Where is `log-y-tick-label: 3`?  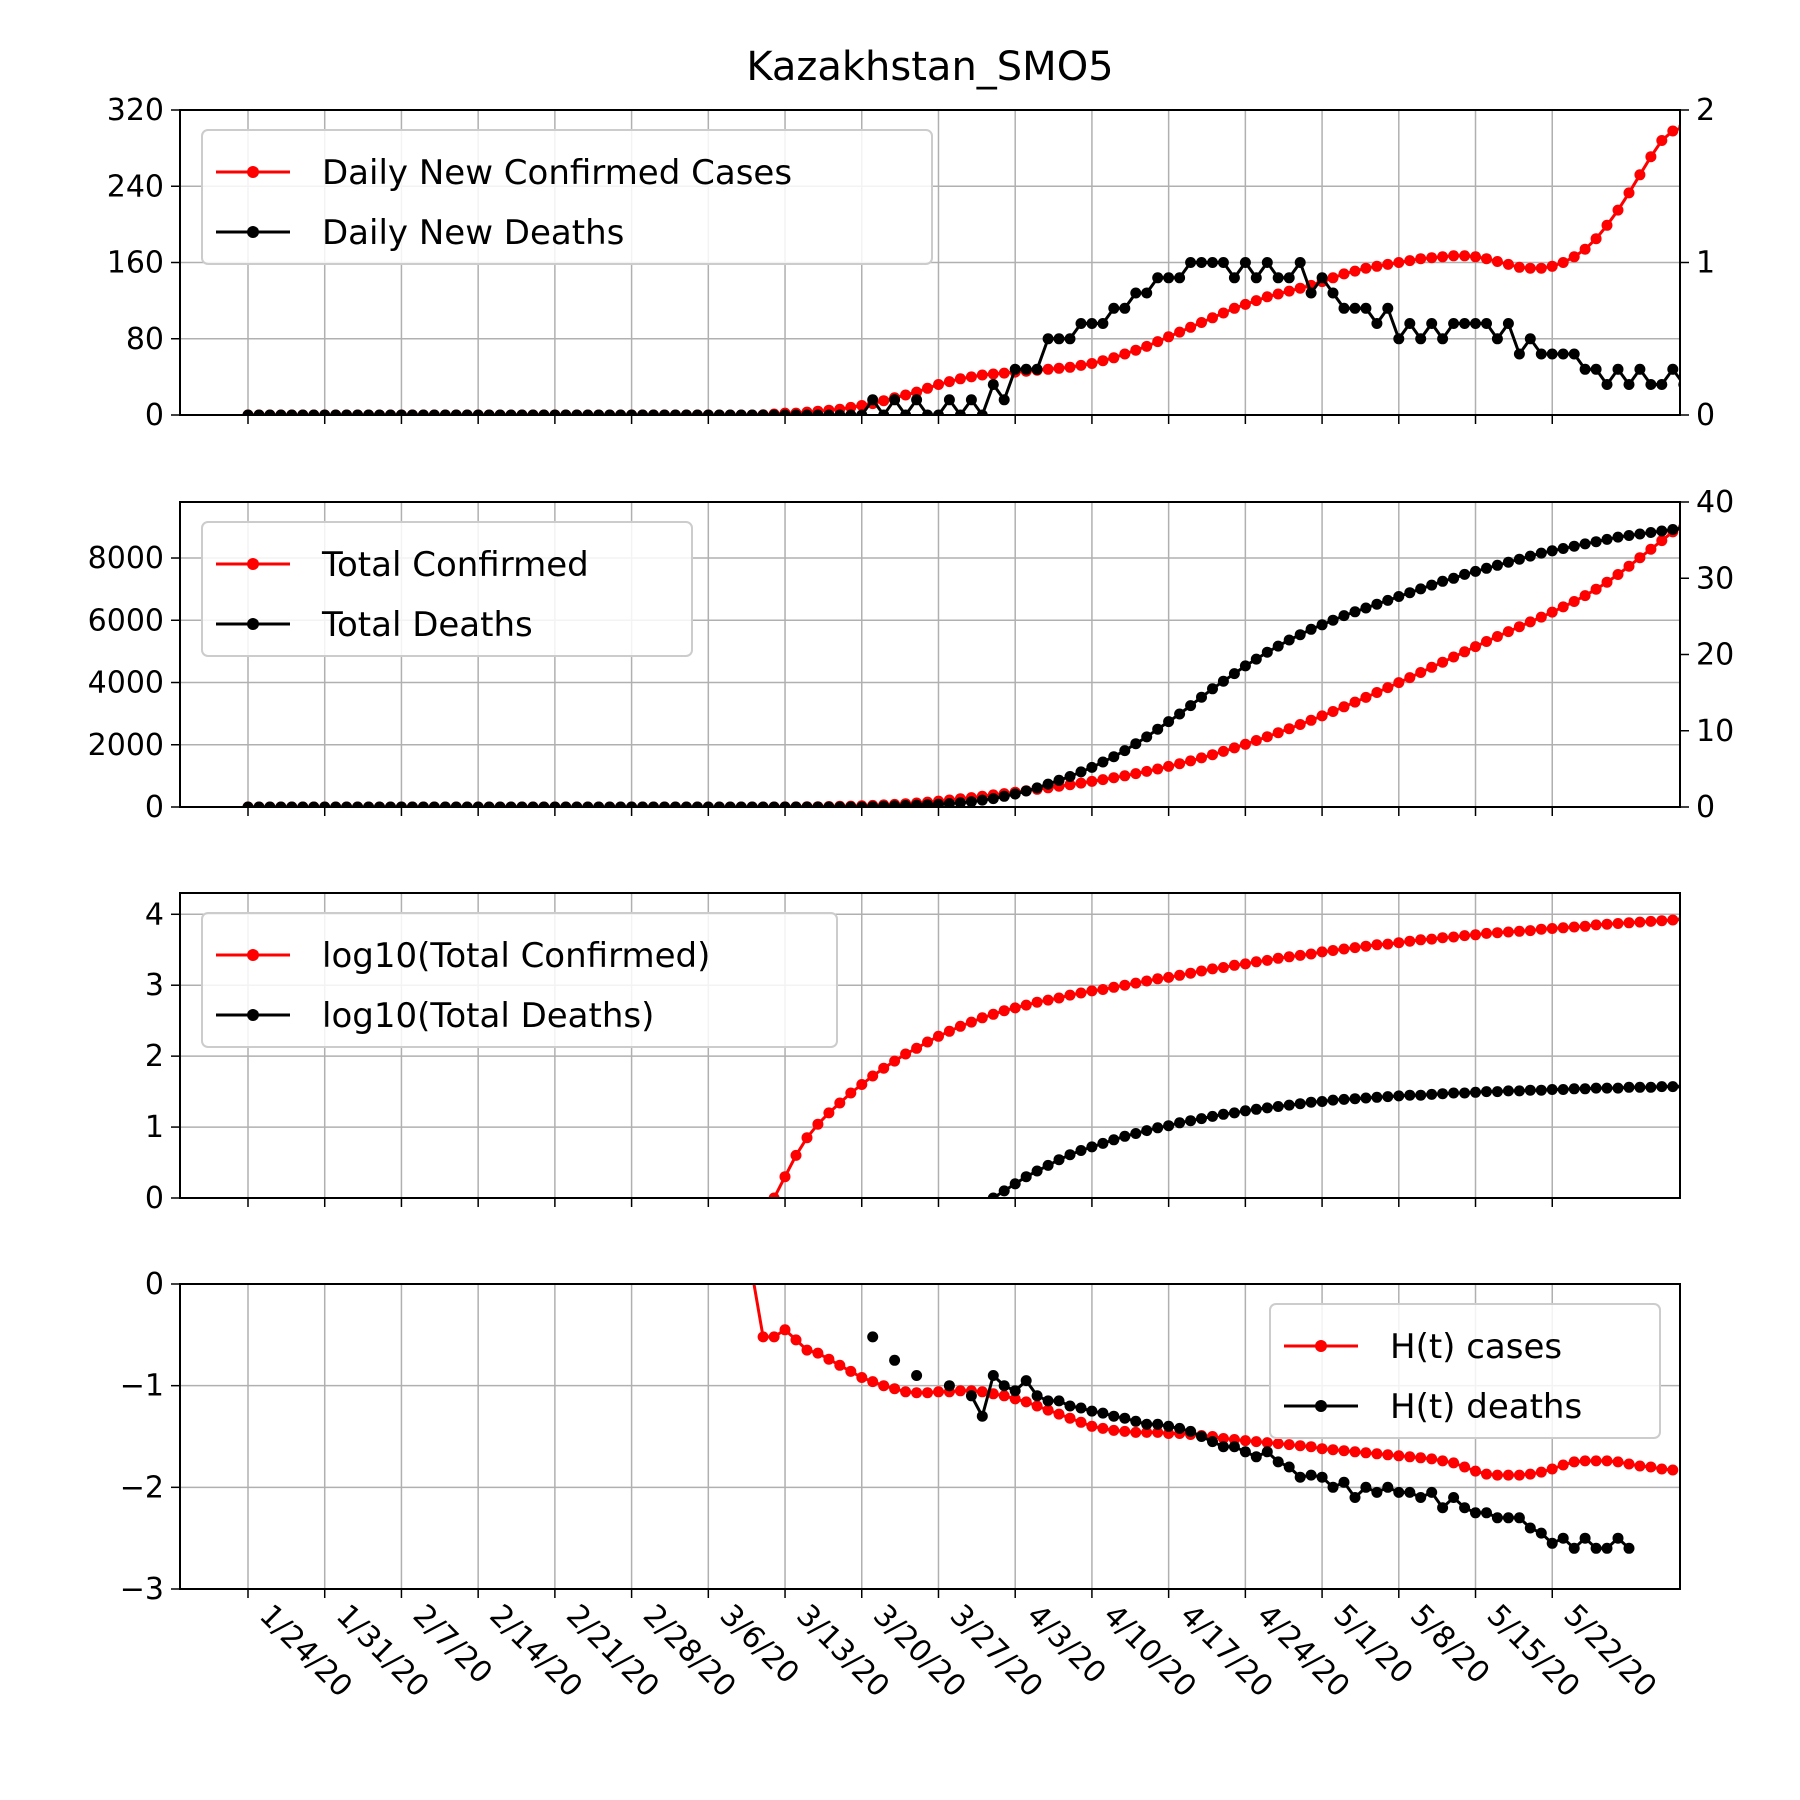
log-y-tick-label: 3 is located at coordinates (154, 985).